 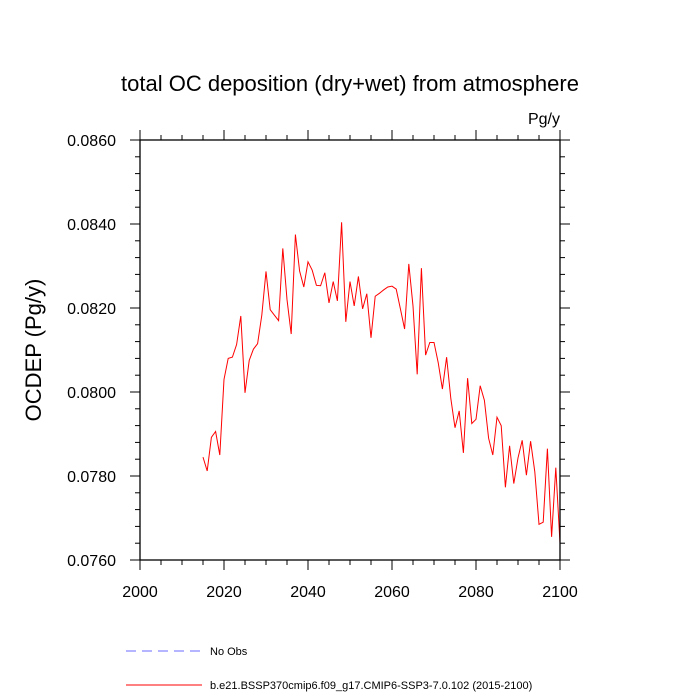 What do you see at coordinates (91, 393) in the screenshot?
I see `y-tick-label: 0.0800` at bounding box center [91, 393].